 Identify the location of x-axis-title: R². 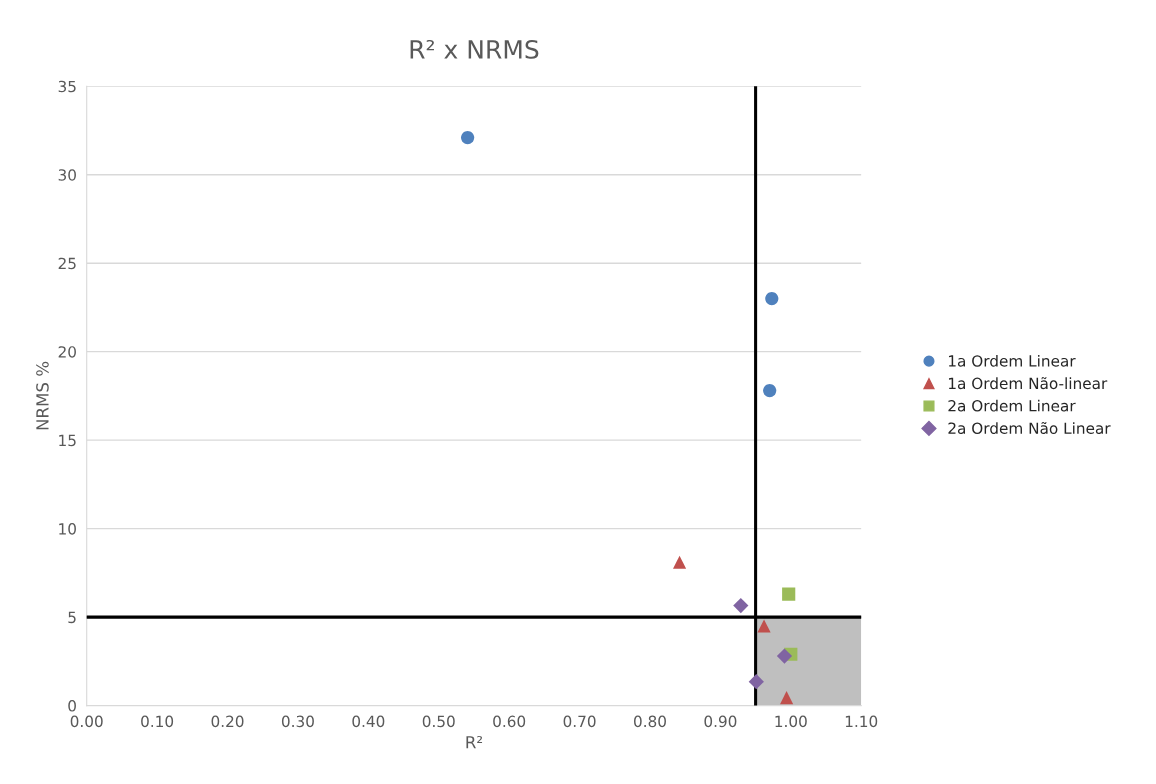
(474, 742).